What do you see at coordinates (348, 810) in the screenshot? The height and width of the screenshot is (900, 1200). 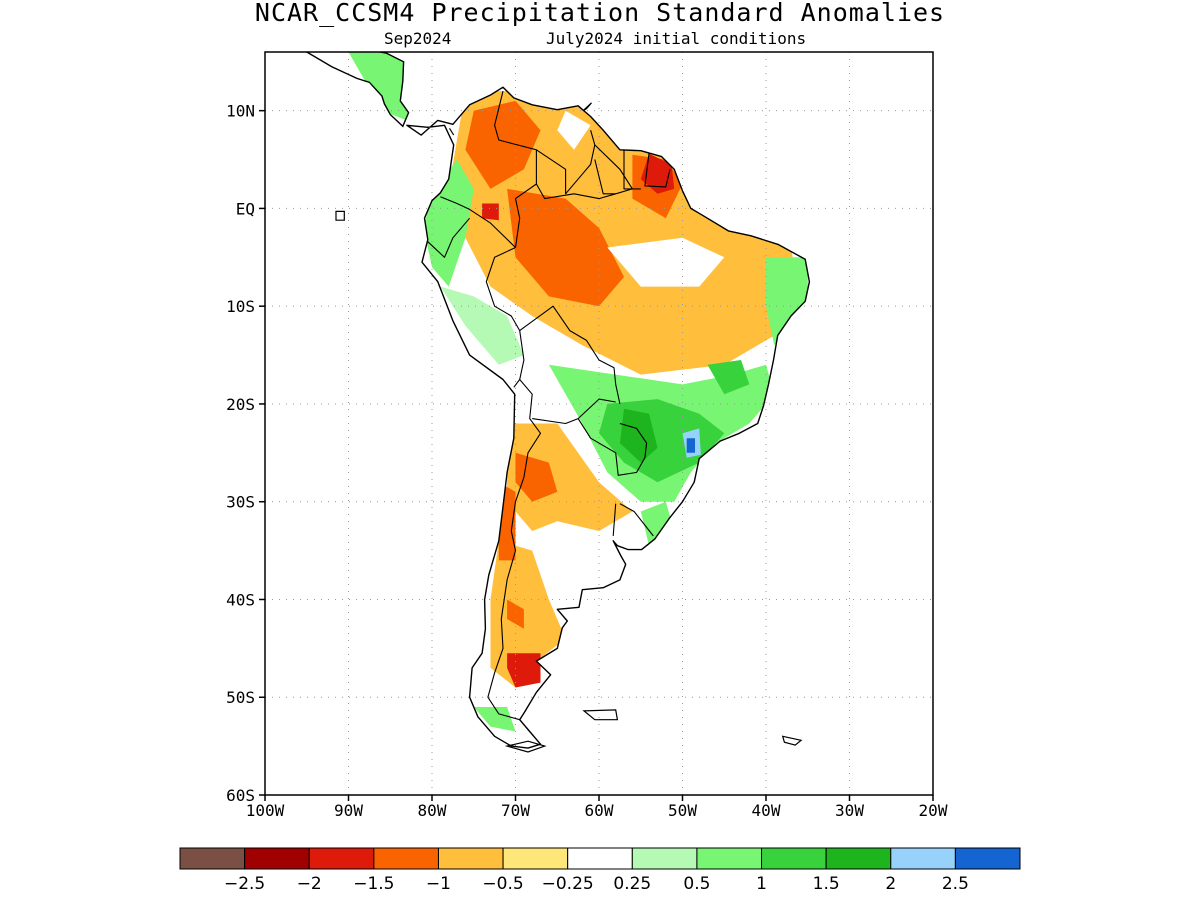 I see `lon-tick-label: 90W` at bounding box center [348, 810].